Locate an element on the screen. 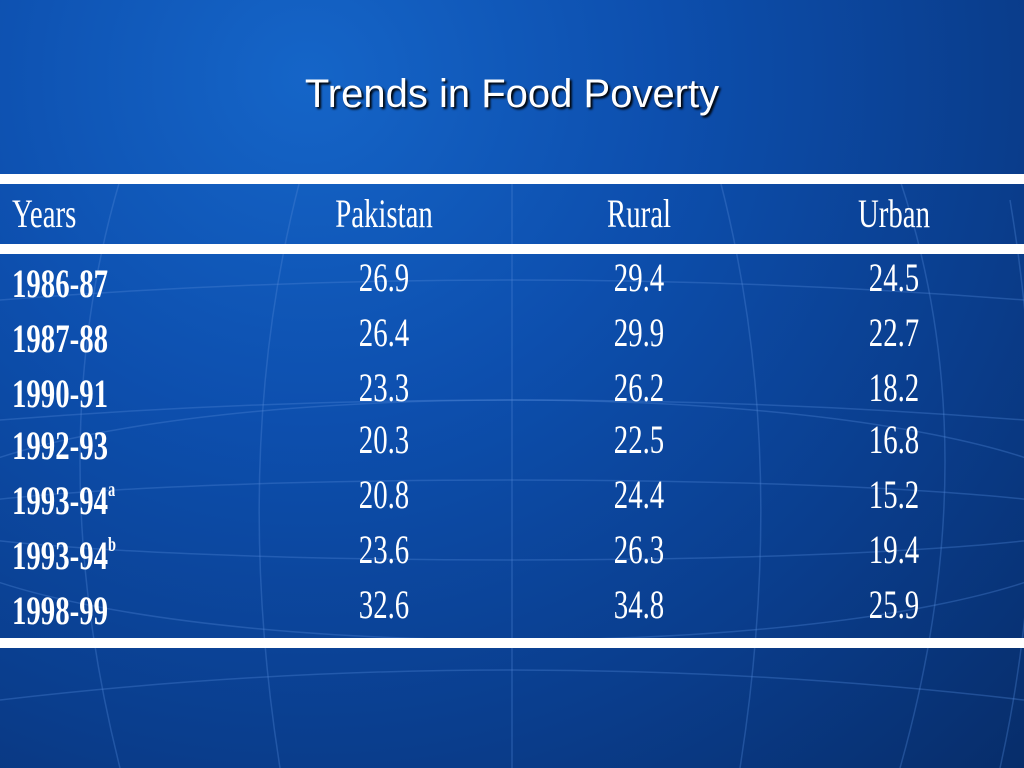 The height and width of the screenshot is (768, 1024). row-urban-value: 15.2 is located at coordinates (894, 494).